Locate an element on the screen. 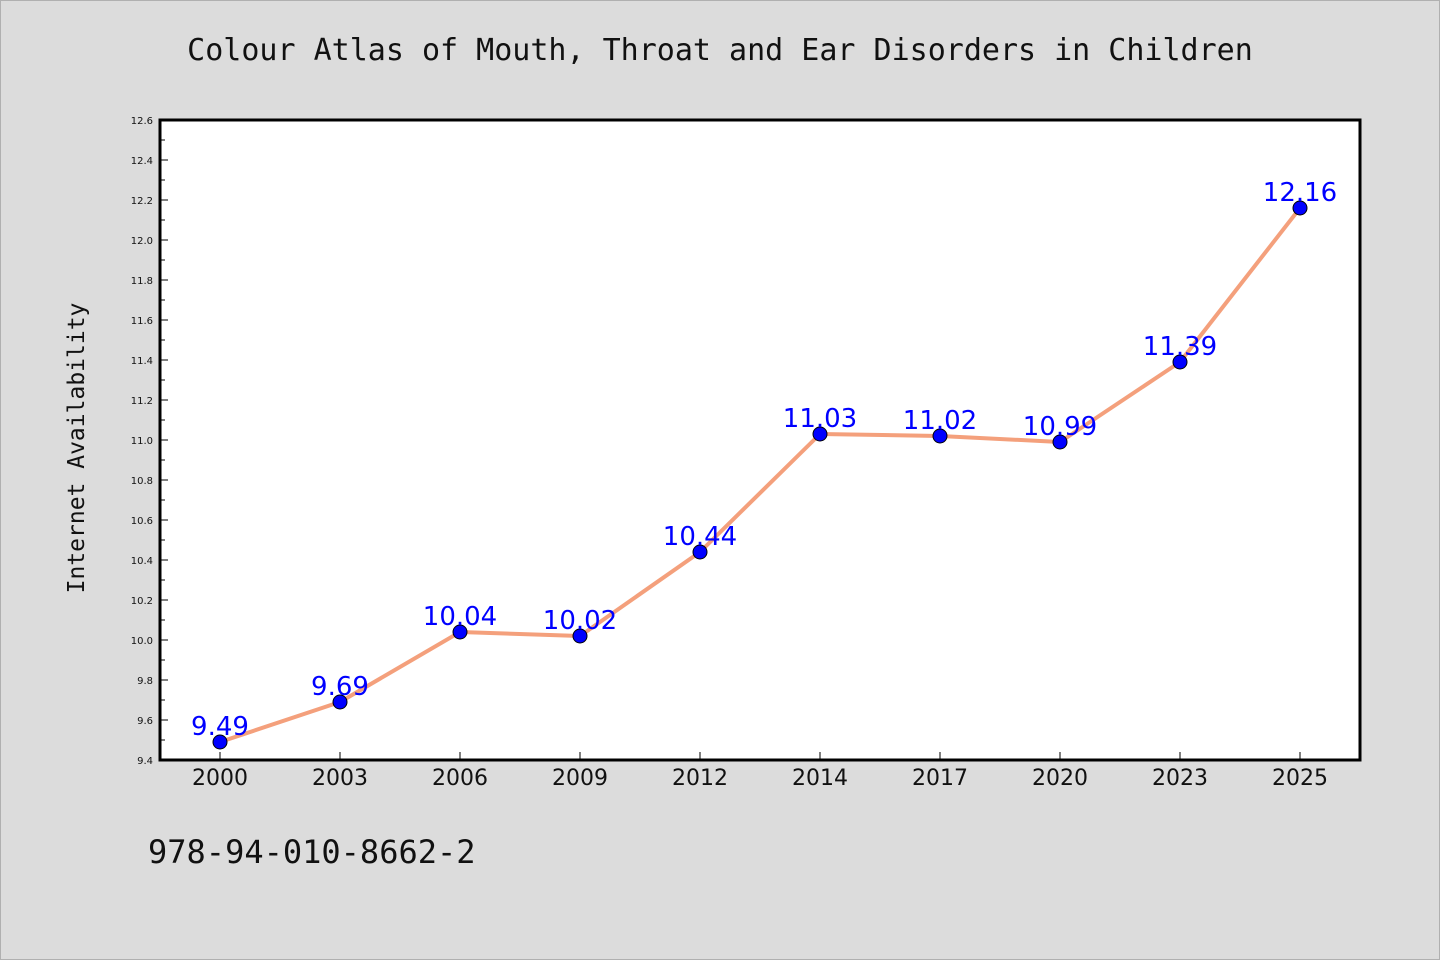 The image size is (1440, 960). y-tick-label: 12.4 is located at coordinates (142, 161).